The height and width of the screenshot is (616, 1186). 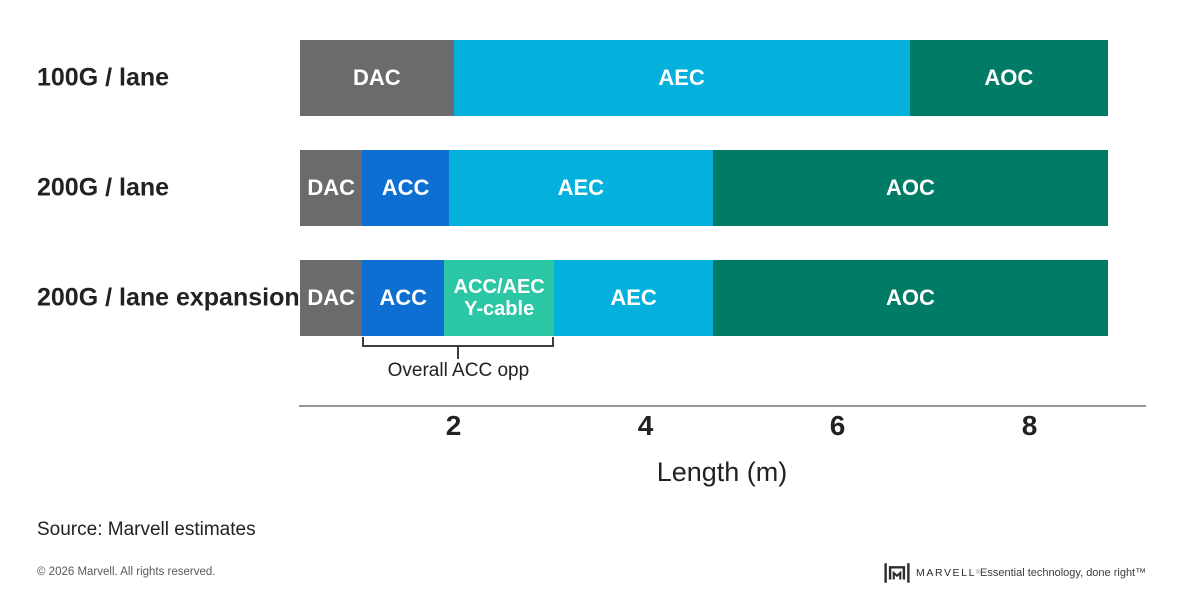 What do you see at coordinates (1029, 425) in the screenshot?
I see `x-tick-8: 8` at bounding box center [1029, 425].